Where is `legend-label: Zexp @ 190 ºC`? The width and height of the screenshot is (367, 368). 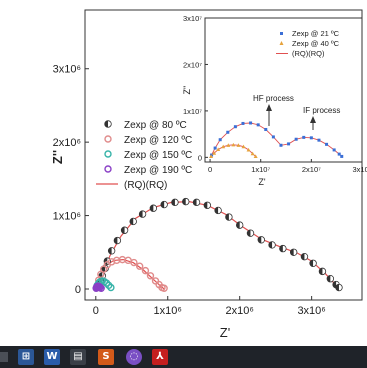 legend-label: Zexp @ 190 ºC is located at coordinates (158, 170).